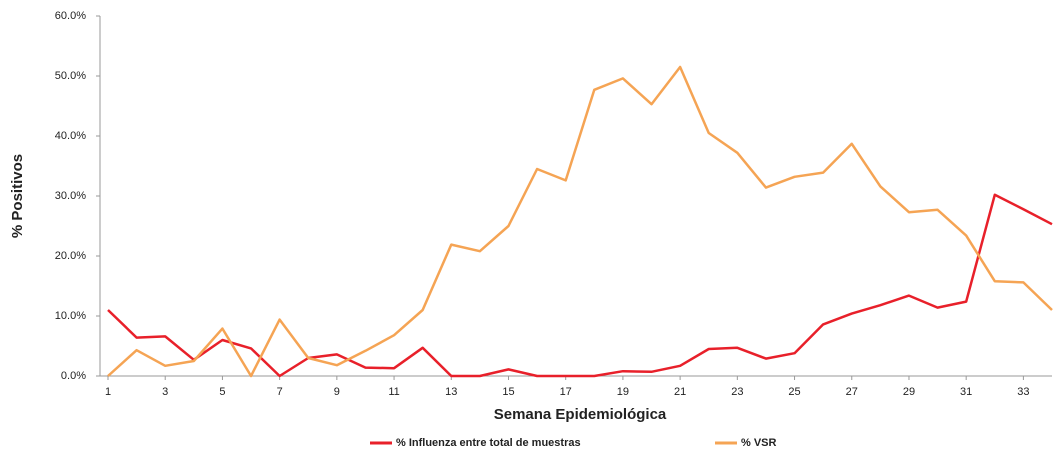 The height and width of the screenshot is (455, 1058). What do you see at coordinates (451, 392) in the screenshot?
I see `x-tick-label: 13` at bounding box center [451, 392].